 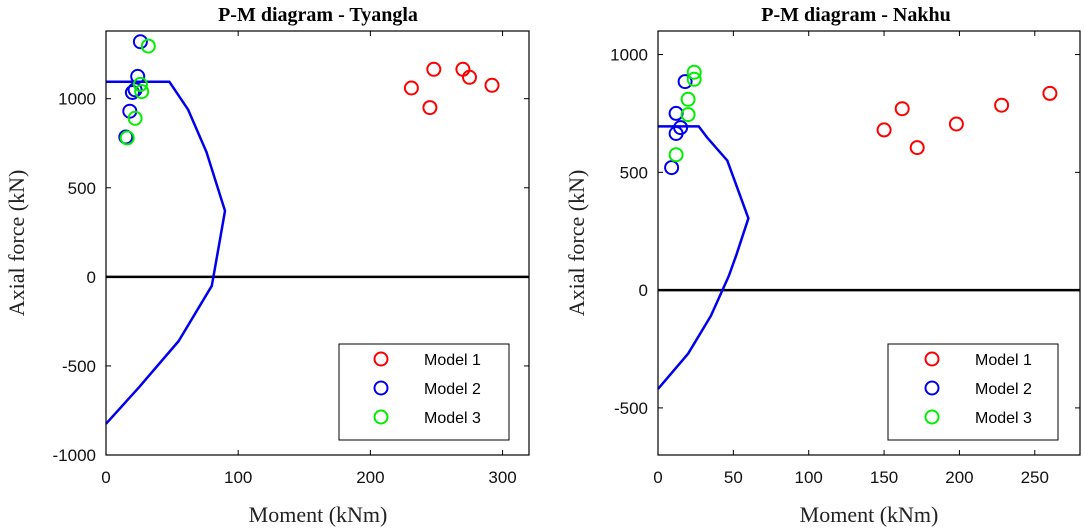 What do you see at coordinates (884, 477) in the screenshot?
I see `x-tick-label: 150` at bounding box center [884, 477].